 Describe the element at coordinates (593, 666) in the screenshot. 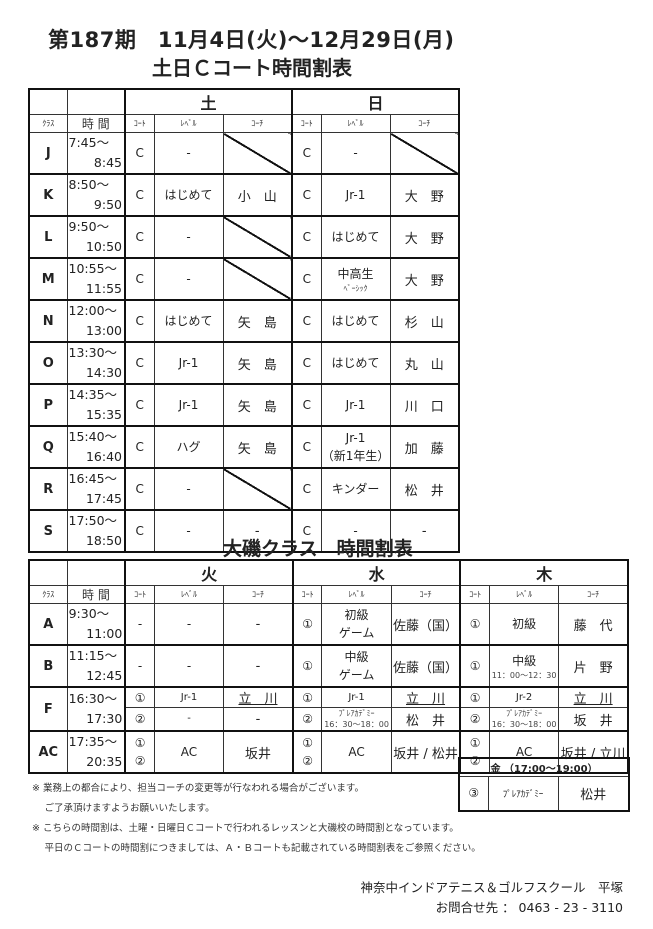

I see `coach-cell: 片 野` at that location.